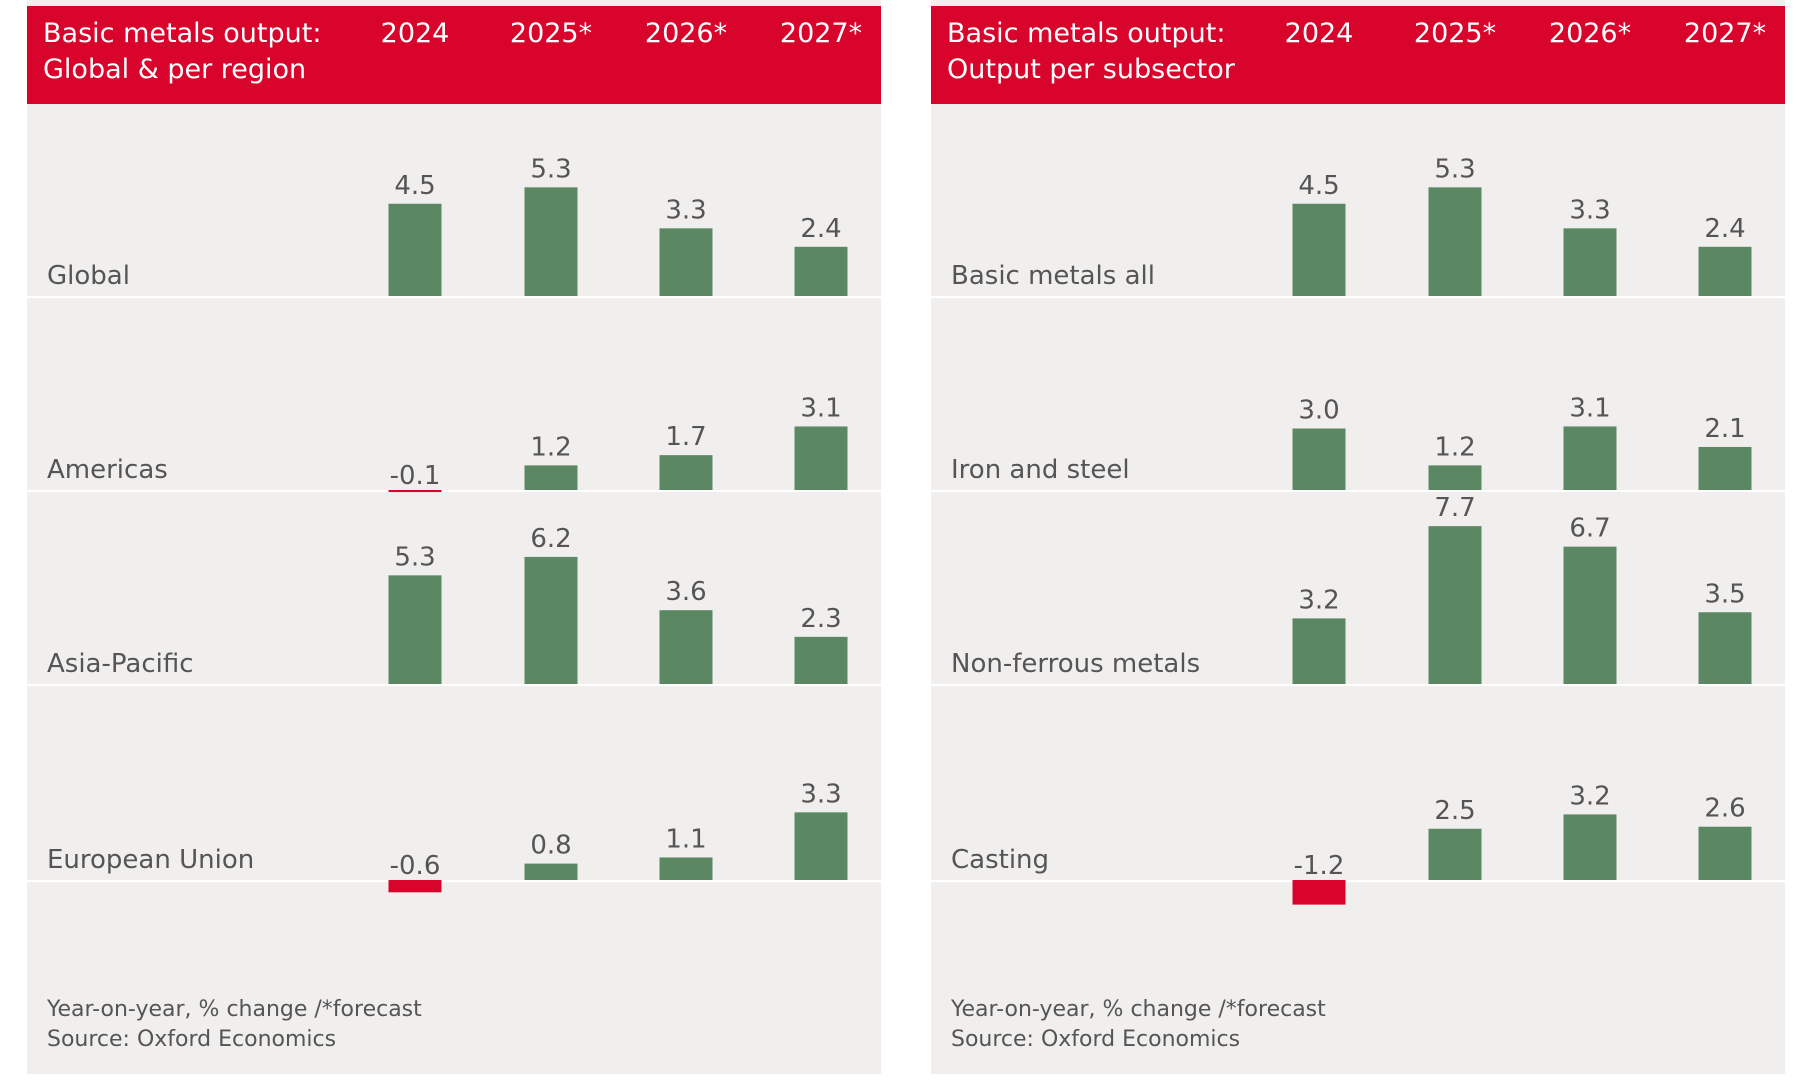 The width and height of the screenshot is (1800, 1080). What do you see at coordinates (685, 437) in the screenshot?
I see `value-label: 1.7` at bounding box center [685, 437].